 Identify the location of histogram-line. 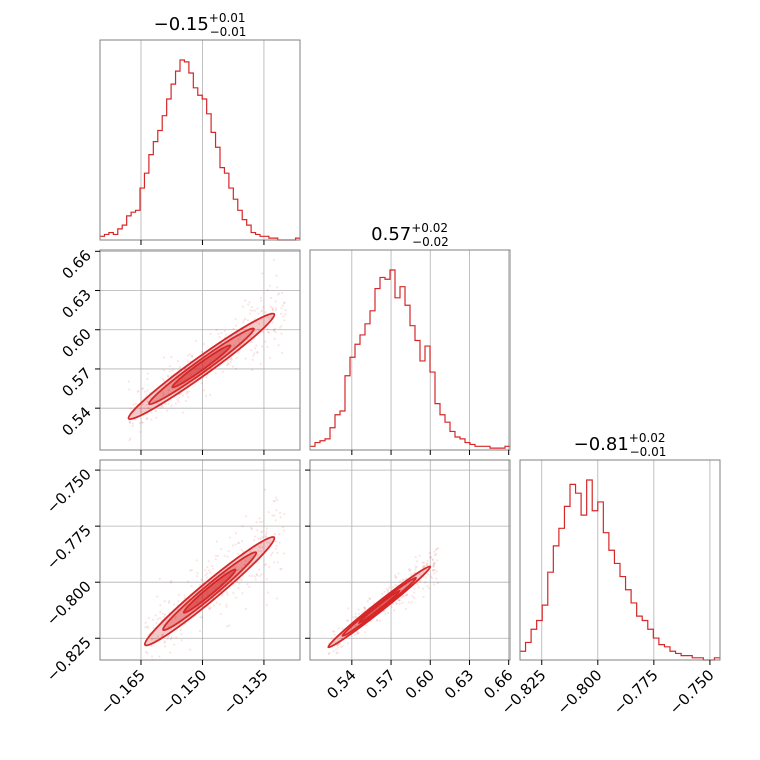
(410, 359).